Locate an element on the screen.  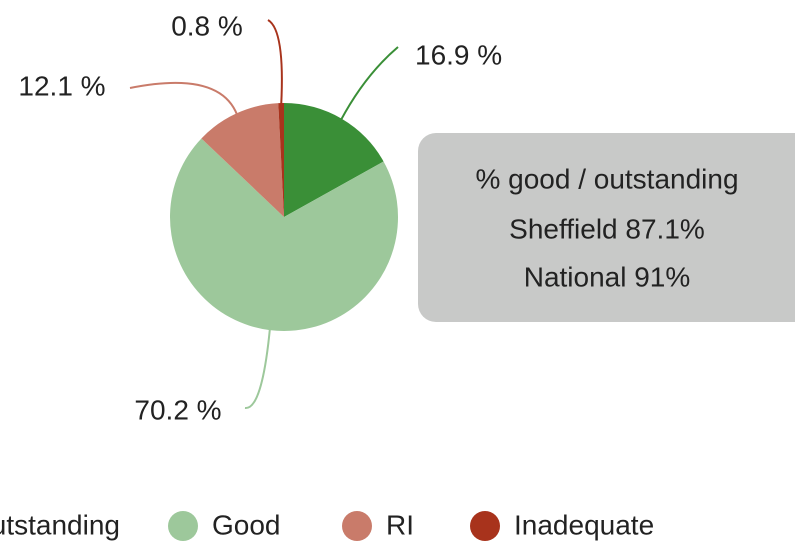
annotation-line: % good / outstanding is located at coordinates (606, 178).